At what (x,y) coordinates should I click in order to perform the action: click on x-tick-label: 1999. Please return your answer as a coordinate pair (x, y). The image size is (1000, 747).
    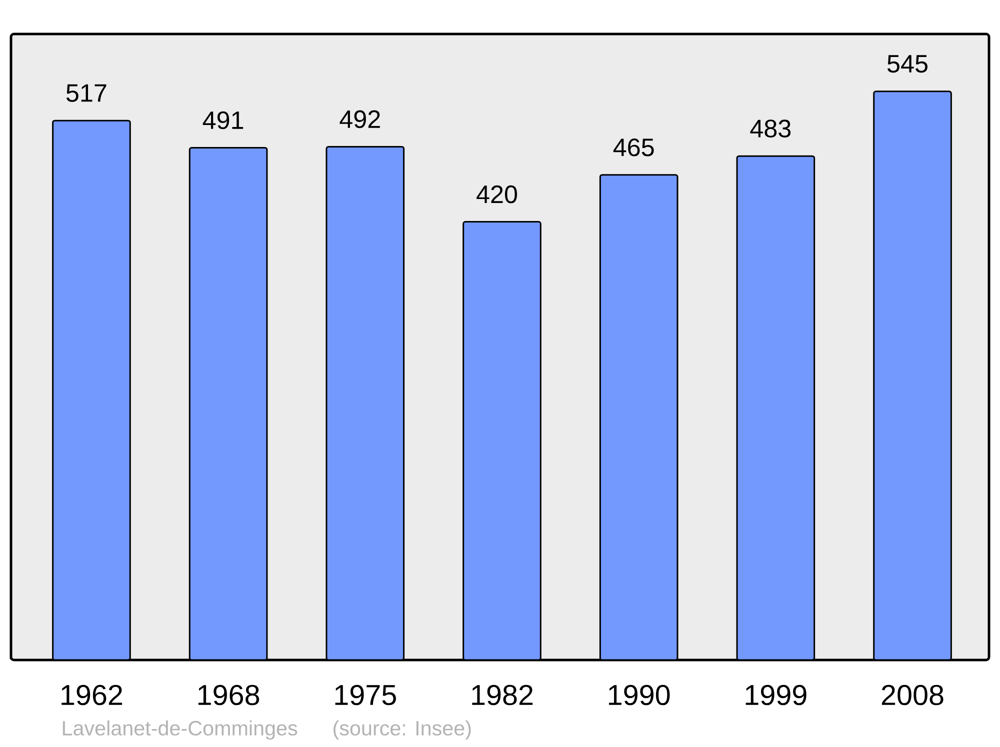
    Looking at the image, I should click on (776, 695).